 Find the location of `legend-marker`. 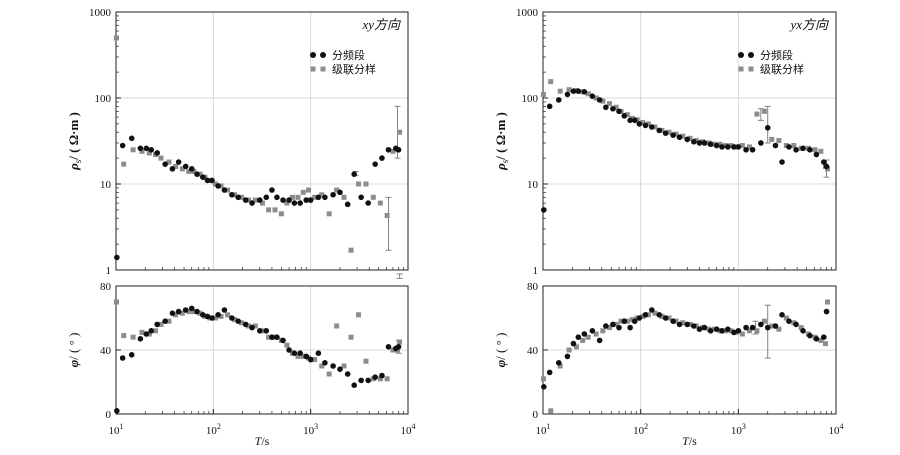

legend-marker is located at coordinates (741, 69).